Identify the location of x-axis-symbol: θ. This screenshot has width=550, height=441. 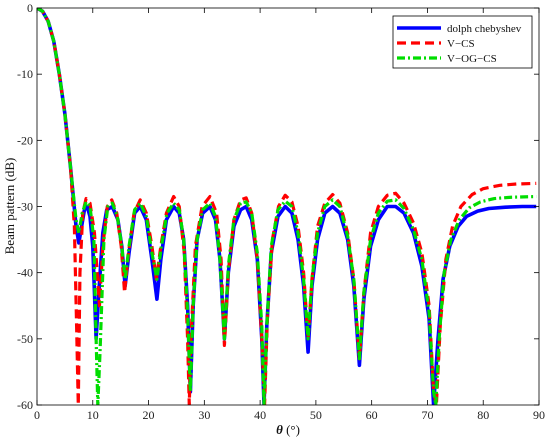
(279, 429).